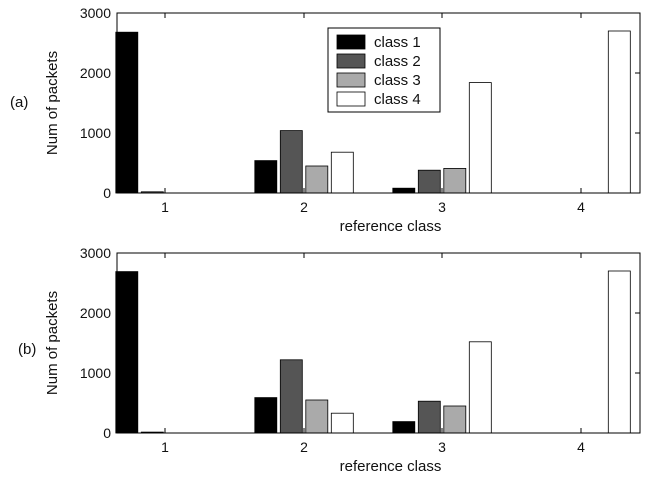  Describe the element at coordinates (304, 447) in the screenshot. I see `chart-b-xtick-label: 2` at that location.